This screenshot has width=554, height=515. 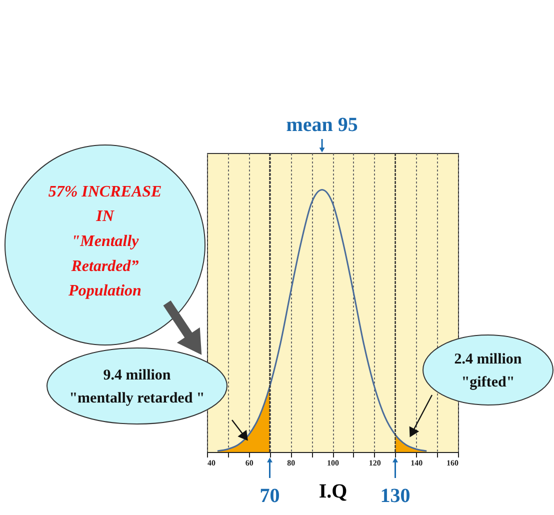 I want to click on x-tick-label: 60, so click(x=249, y=463).